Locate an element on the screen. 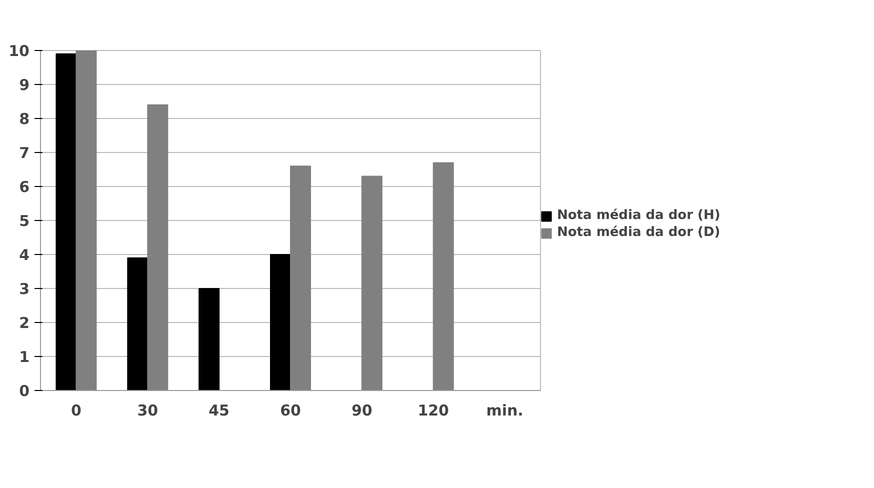 The width and height of the screenshot is (874, 488). y-tick-label: 1 is located at coordinates (24, 357).